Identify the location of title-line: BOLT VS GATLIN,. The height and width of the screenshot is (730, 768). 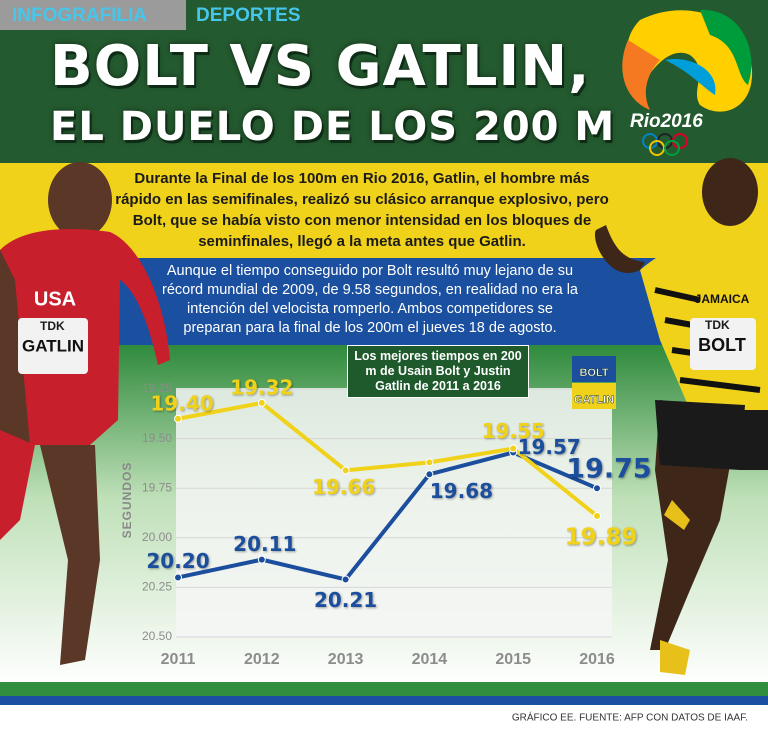
(320, 66).